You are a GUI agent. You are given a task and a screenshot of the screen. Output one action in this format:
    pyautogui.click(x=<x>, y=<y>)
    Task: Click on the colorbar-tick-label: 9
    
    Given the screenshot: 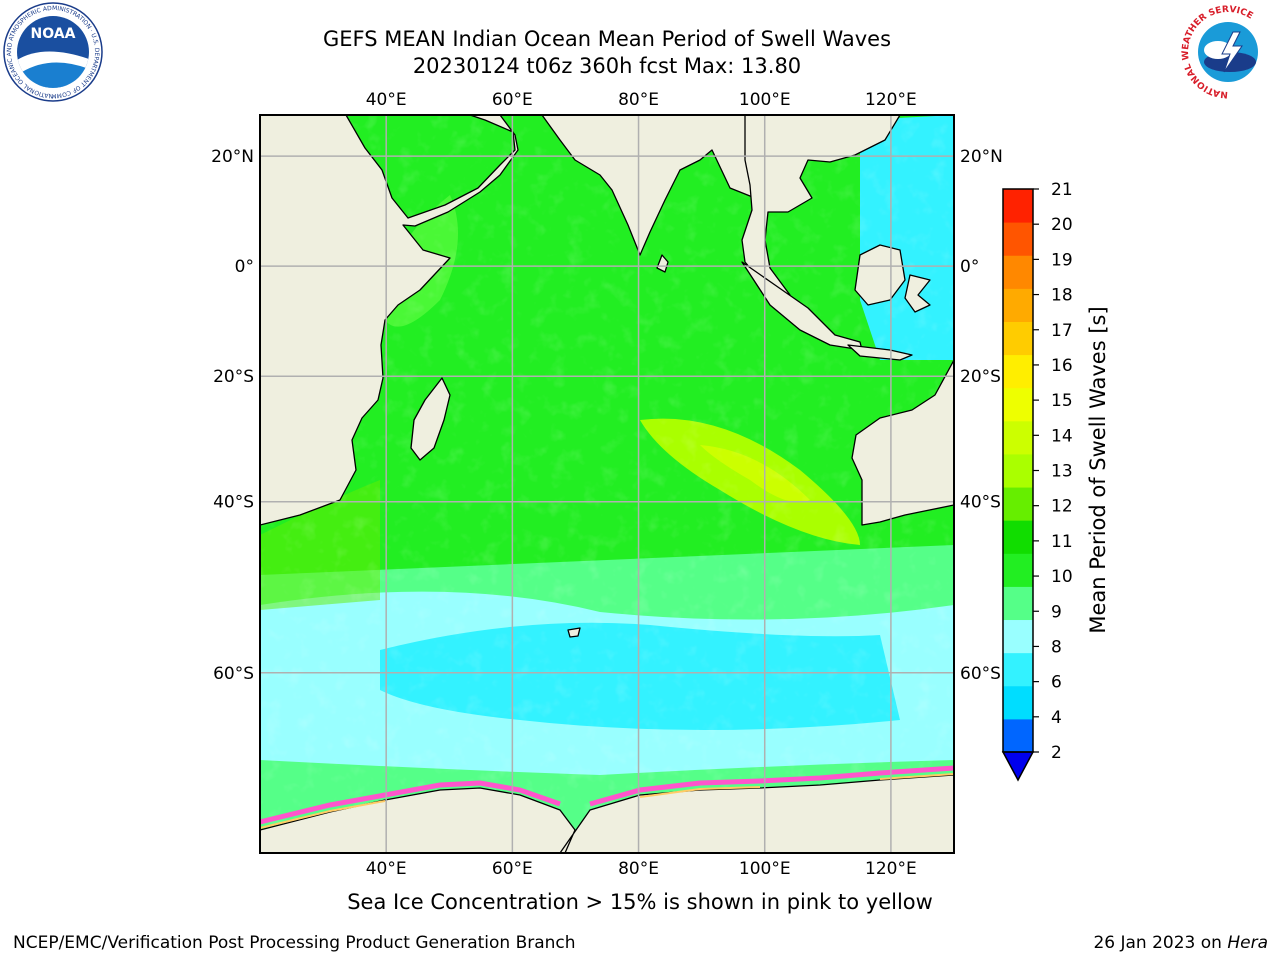 What is the action you would take?
    pyautogui.click(x=1056, y=612)
    